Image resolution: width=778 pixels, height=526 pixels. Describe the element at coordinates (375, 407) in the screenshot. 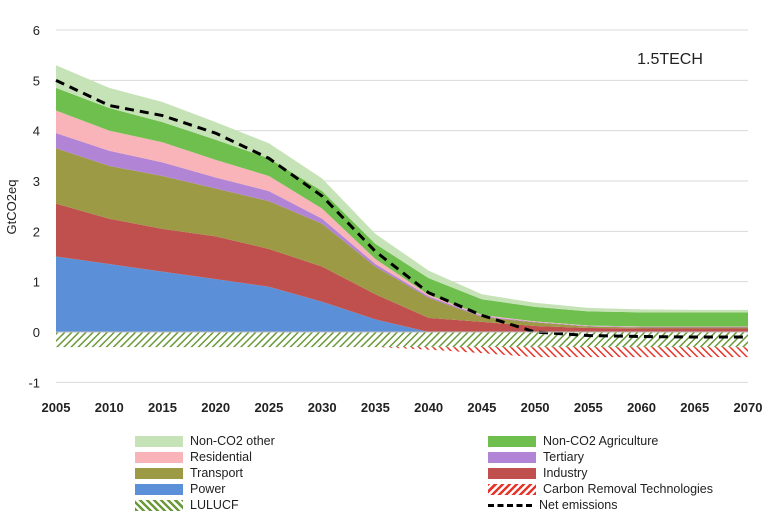

I see `x-tick-label: 2035` at that location.